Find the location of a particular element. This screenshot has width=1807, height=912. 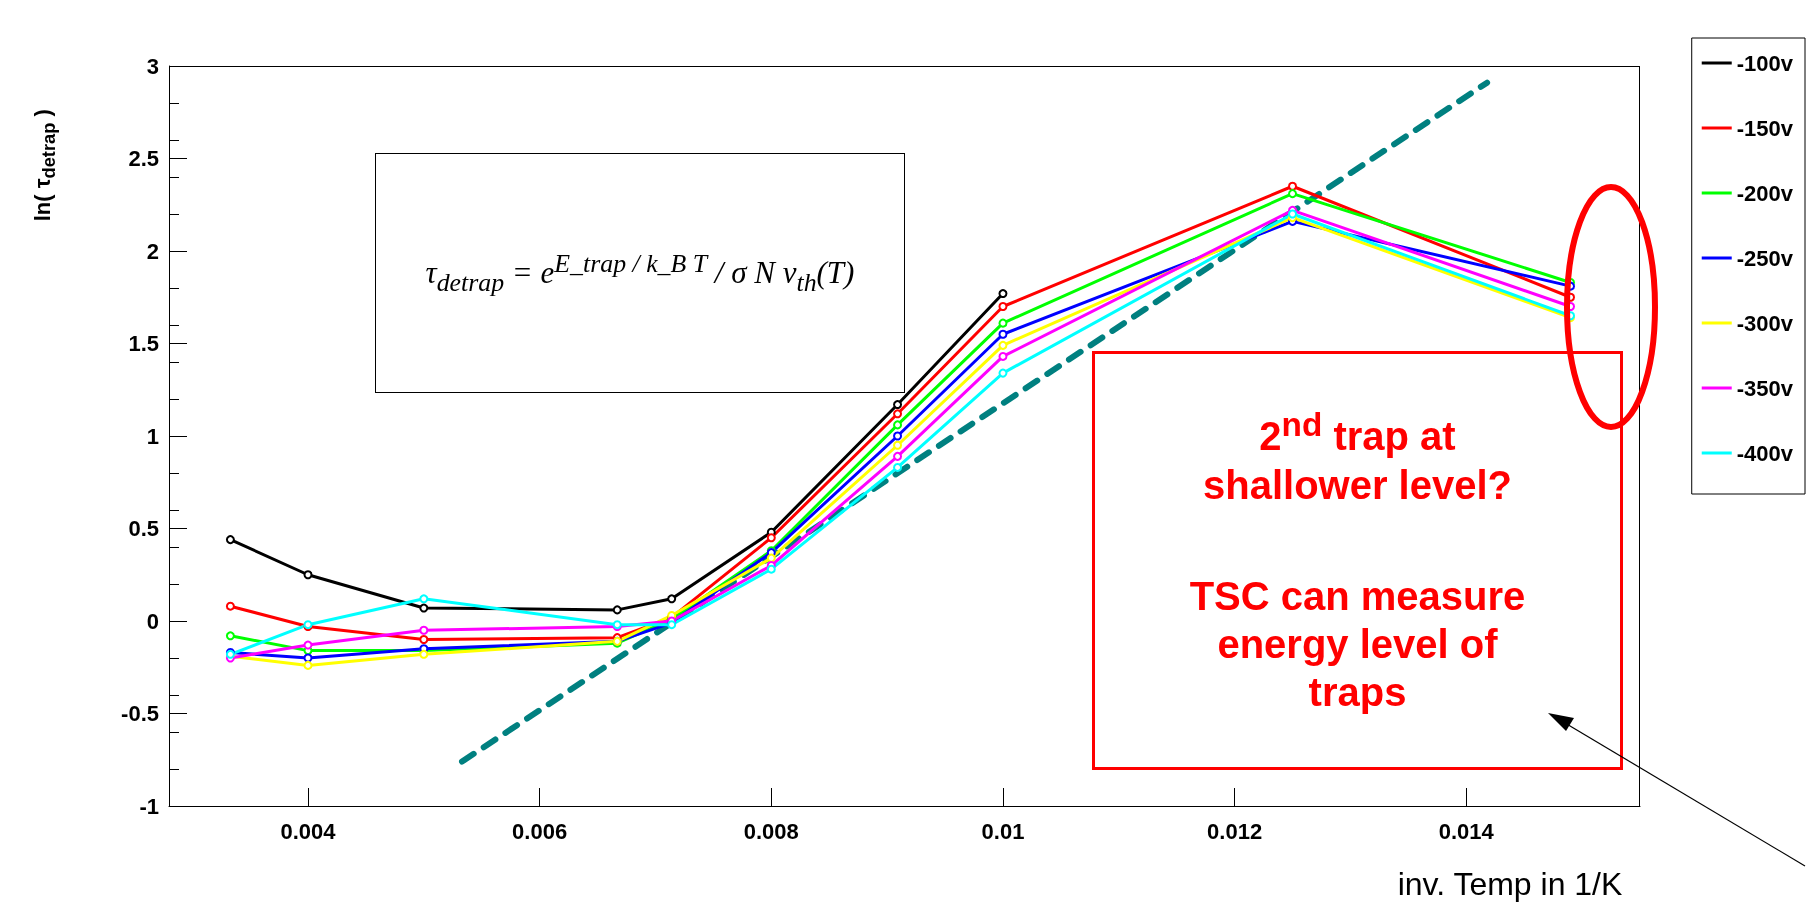

legend-label: -350v is located at coordinates (1765, 388).